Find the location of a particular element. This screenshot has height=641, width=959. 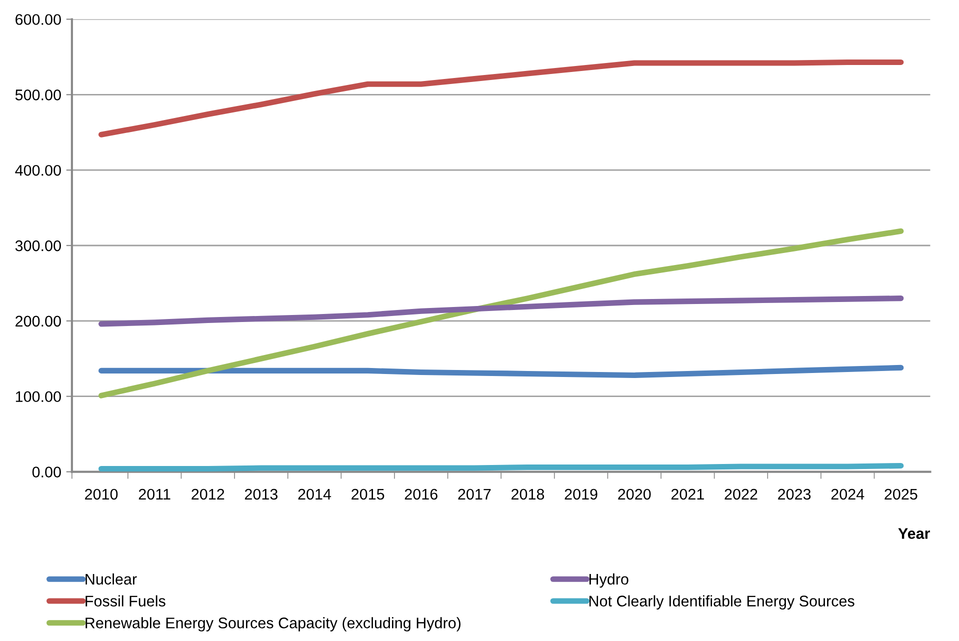

legend-label: Fossil Fuels is located at coordinates (126, 600).